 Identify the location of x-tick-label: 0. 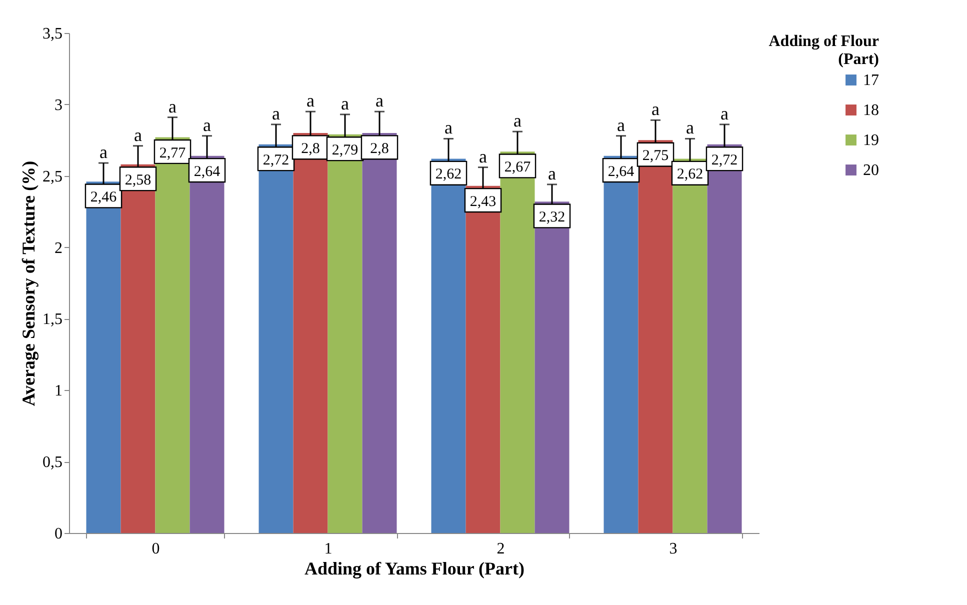
(156, 549).